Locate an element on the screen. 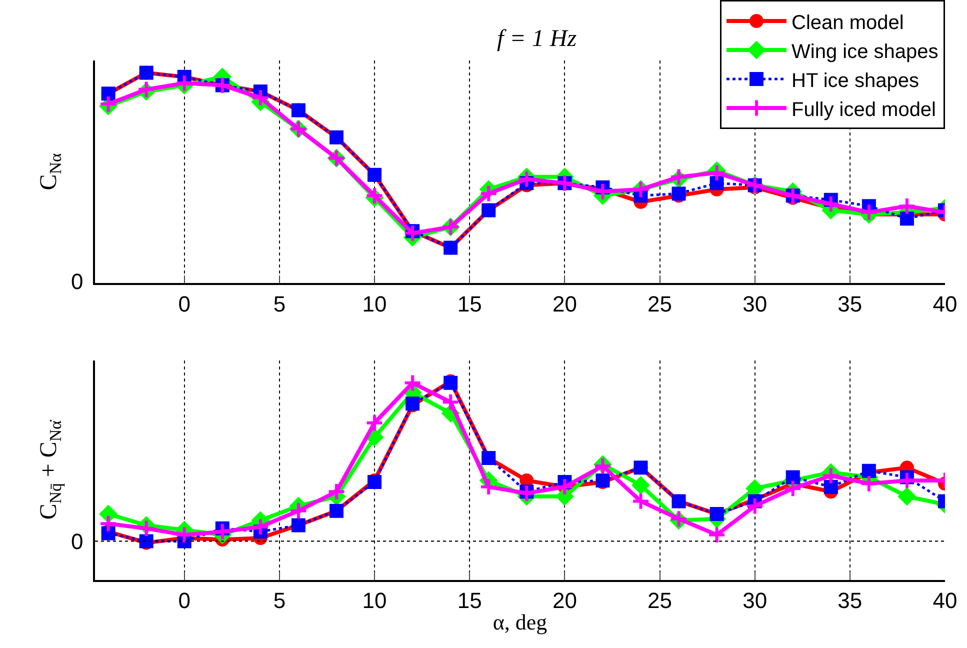 The height and width of the screenshot is (648, 967). legend-label: Fully iced model is located at coordinates (864, 109).